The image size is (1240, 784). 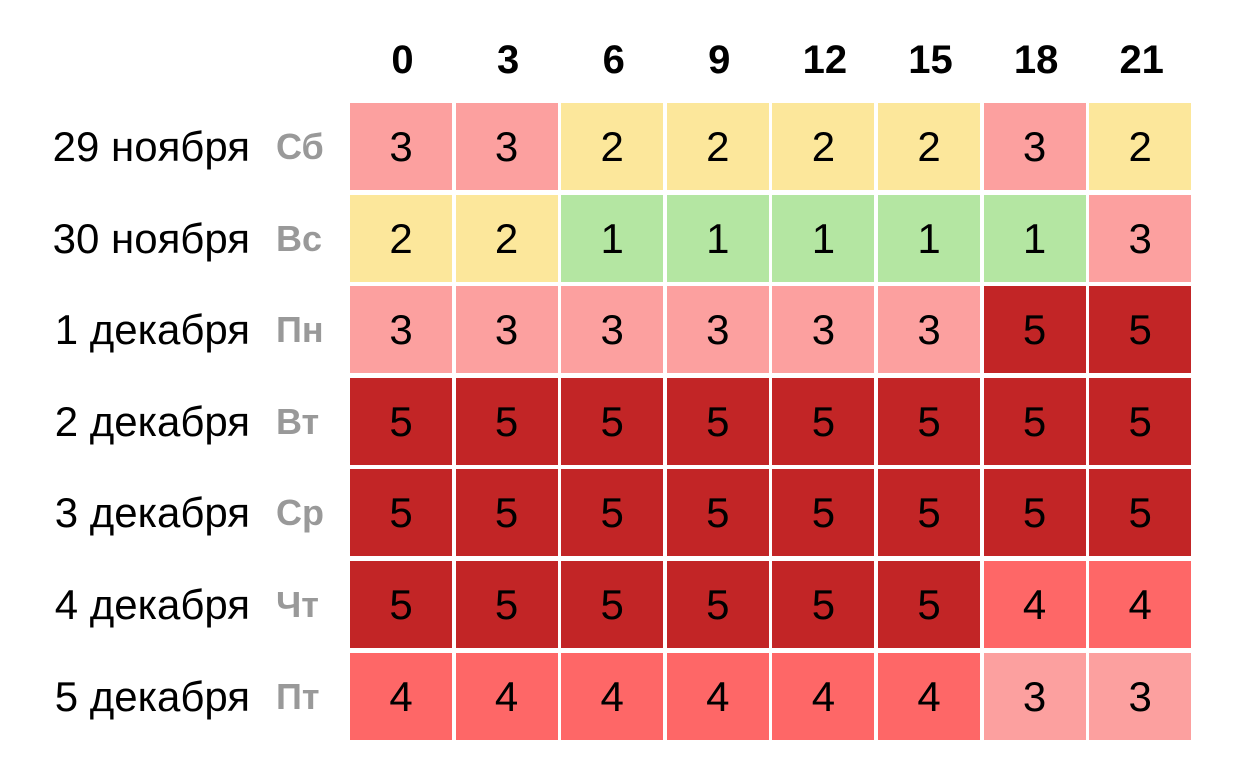 I want to click on row-date-label: 2 декабря, so click(x=152, y=421).